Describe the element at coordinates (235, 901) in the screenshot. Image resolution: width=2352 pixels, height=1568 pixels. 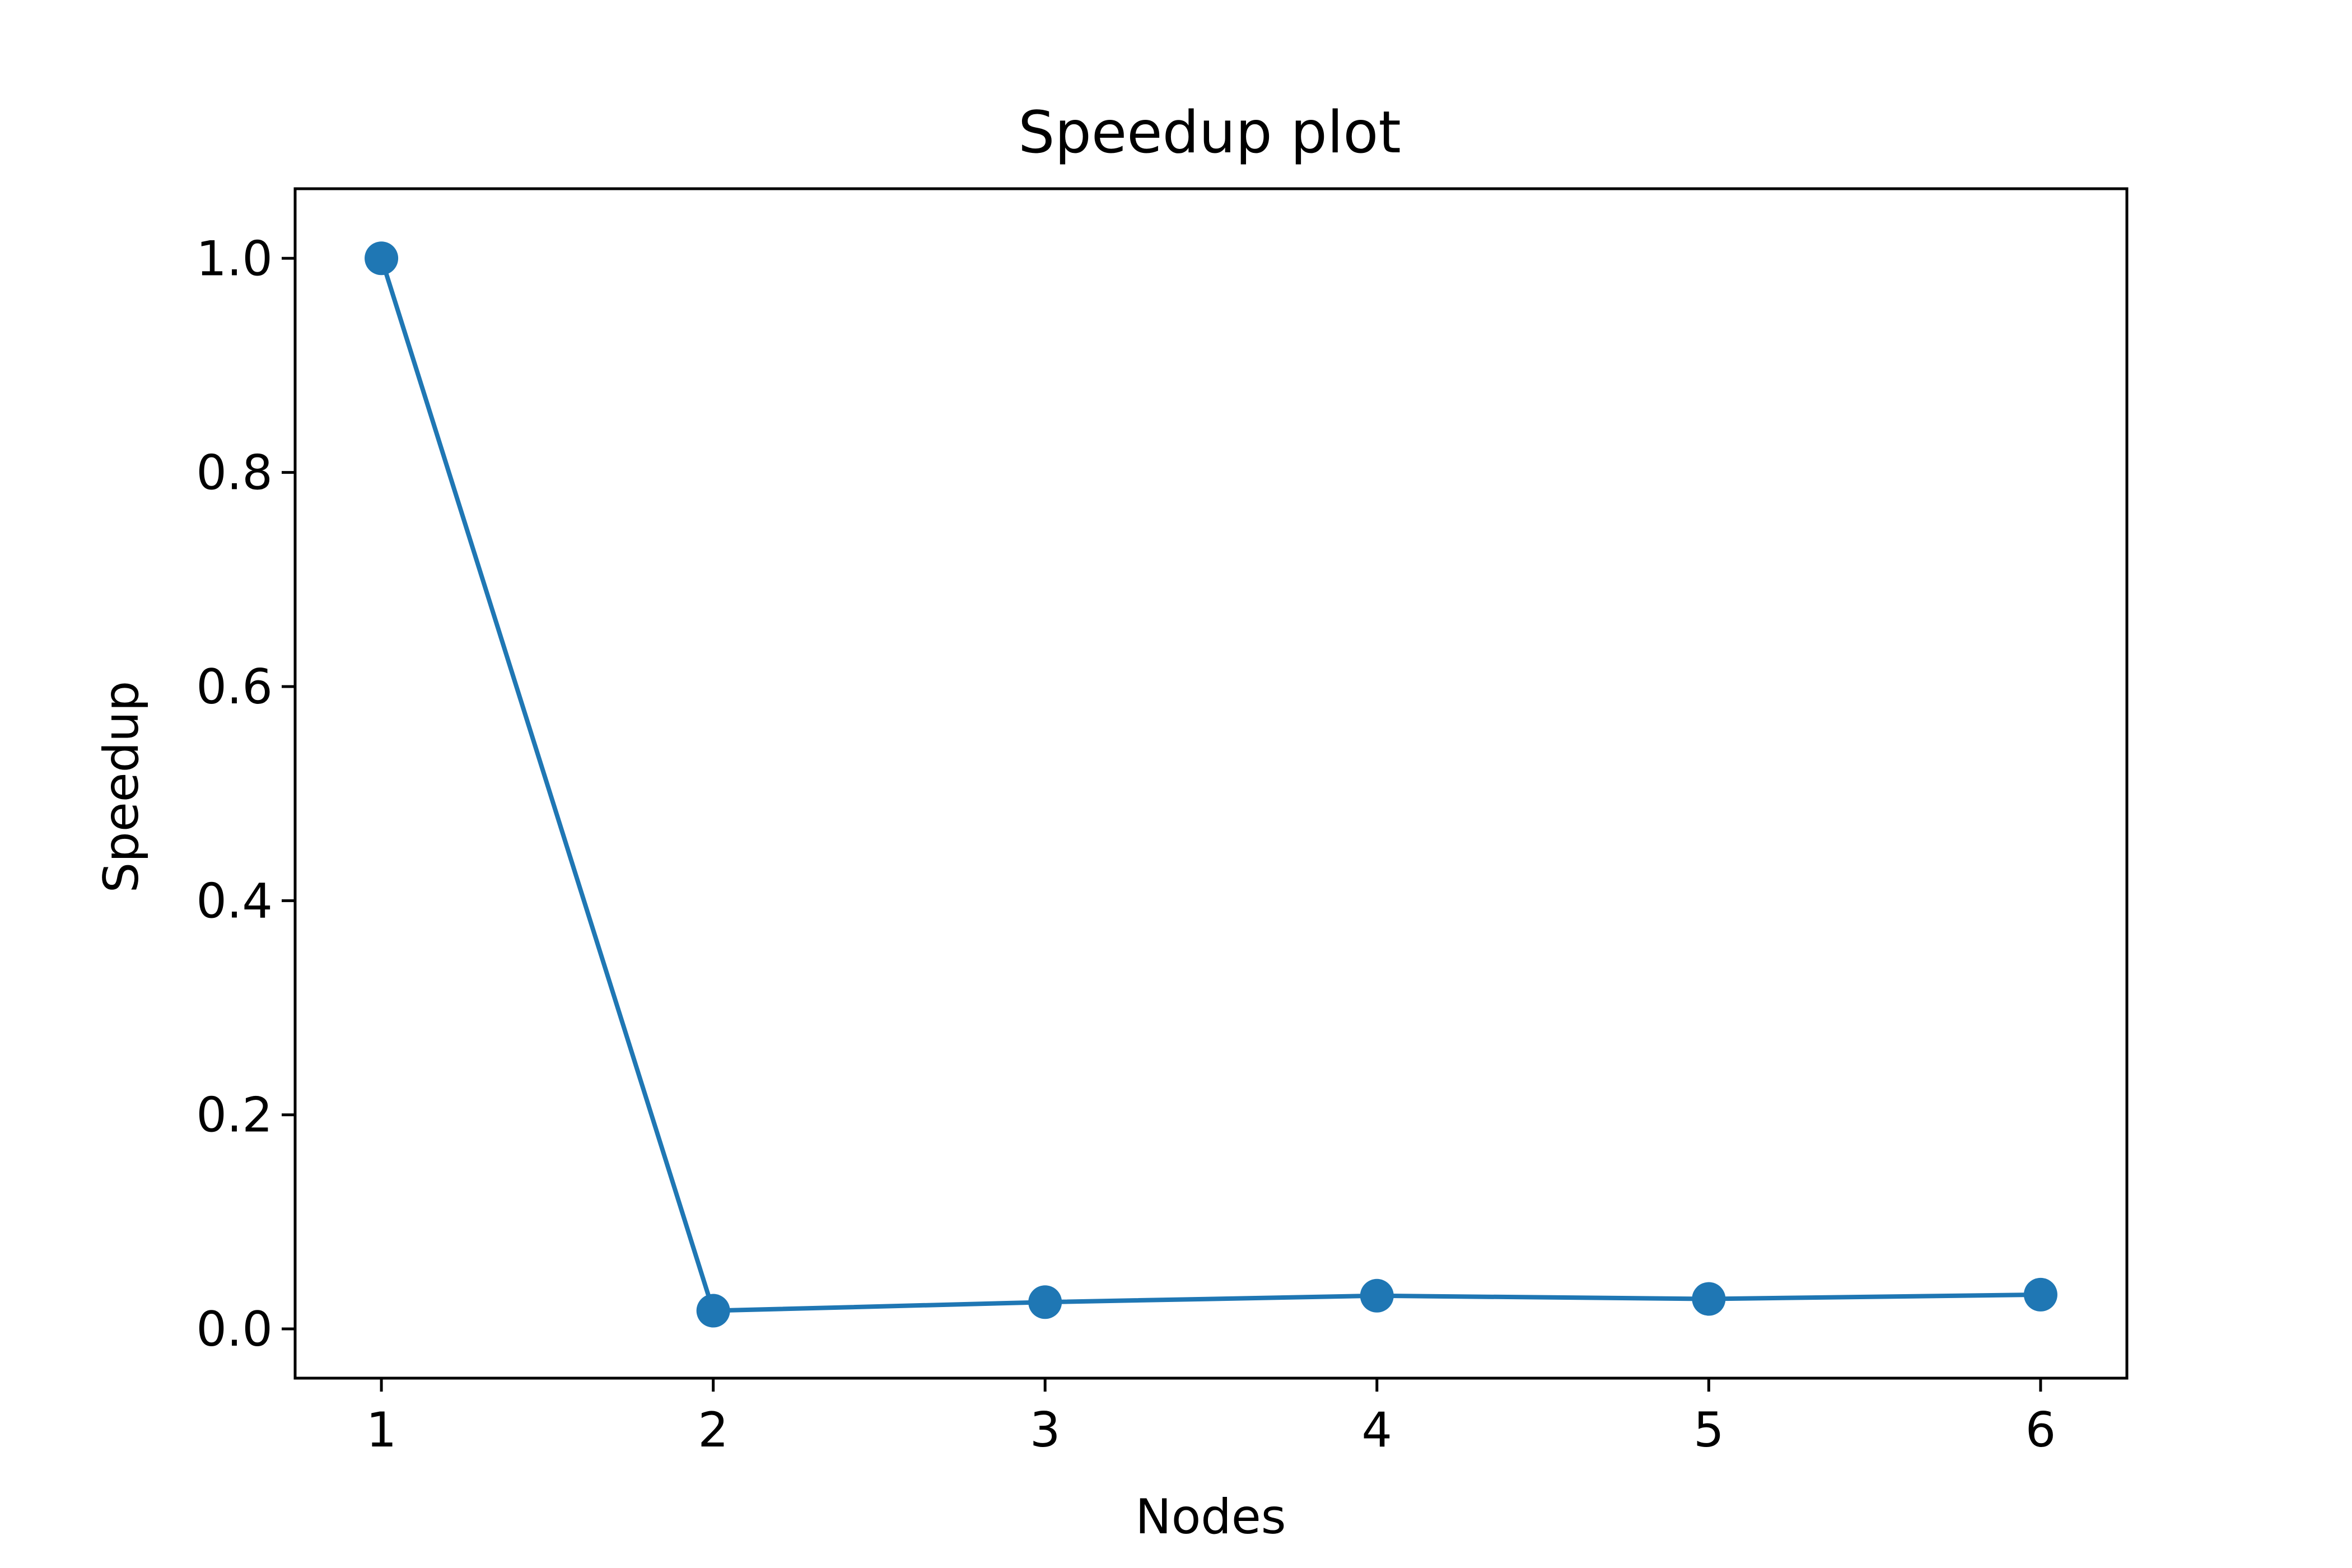
I see `y-tick-label: 0.4` at that location.